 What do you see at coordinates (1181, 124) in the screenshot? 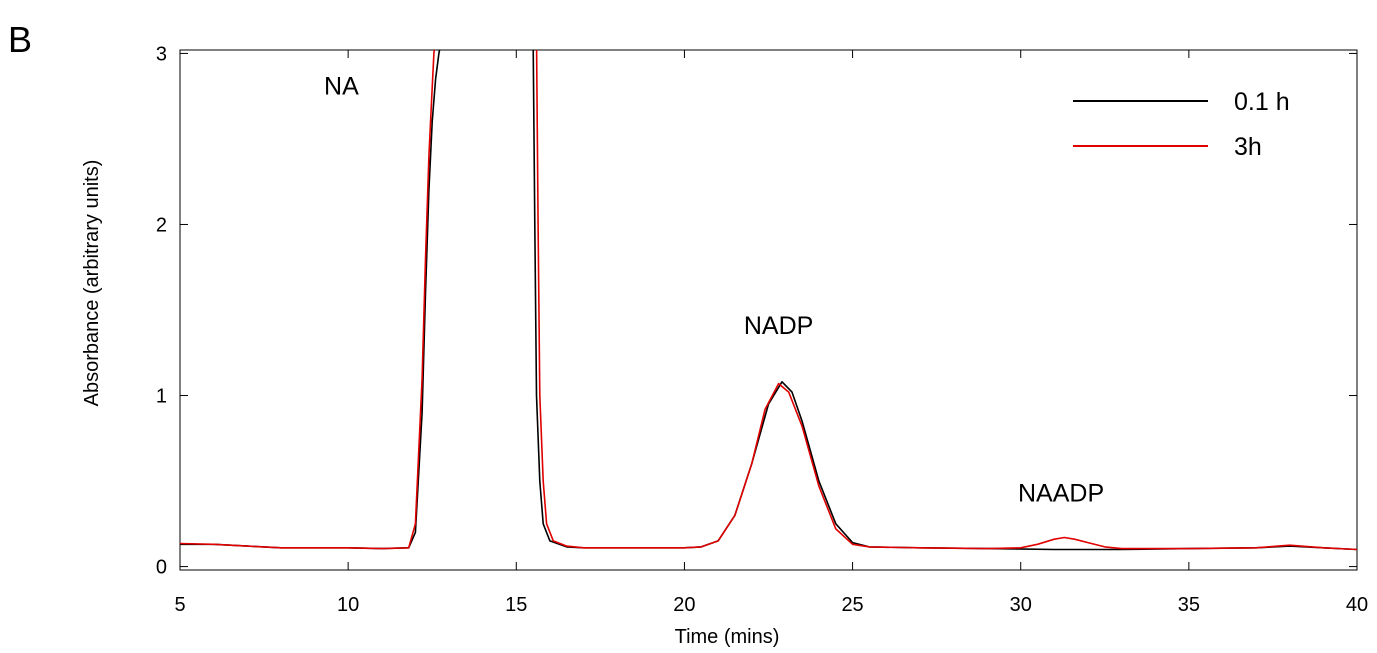
I see `legend: 0.1 h 3h` at bounding box center [1181, 124].